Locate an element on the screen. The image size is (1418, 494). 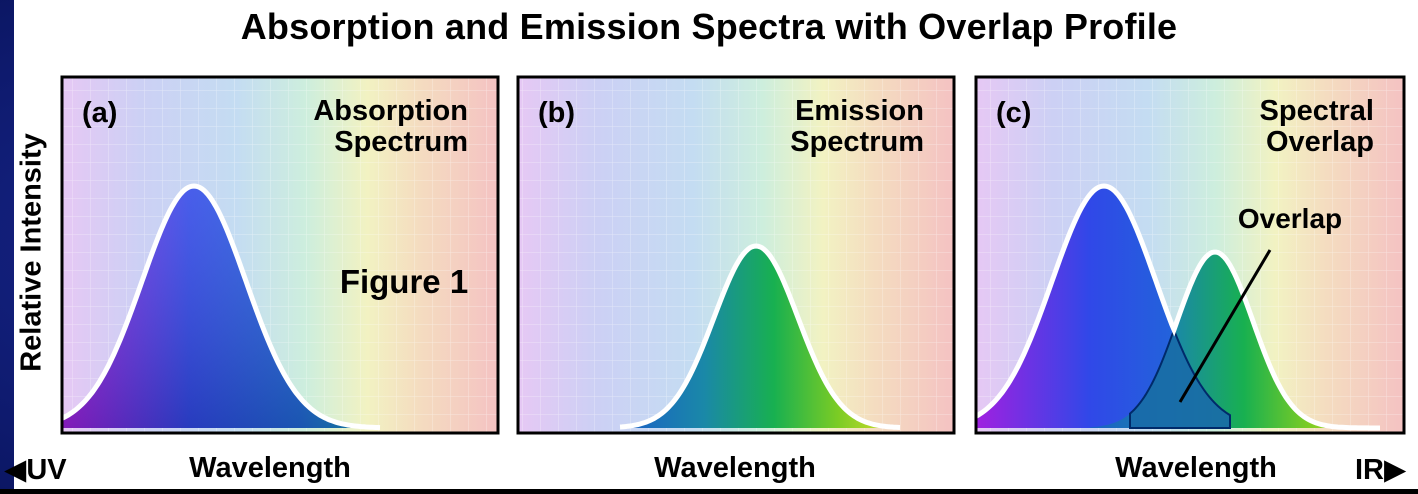
panel-title-line: Absorption is located at coordinates (390, 111).